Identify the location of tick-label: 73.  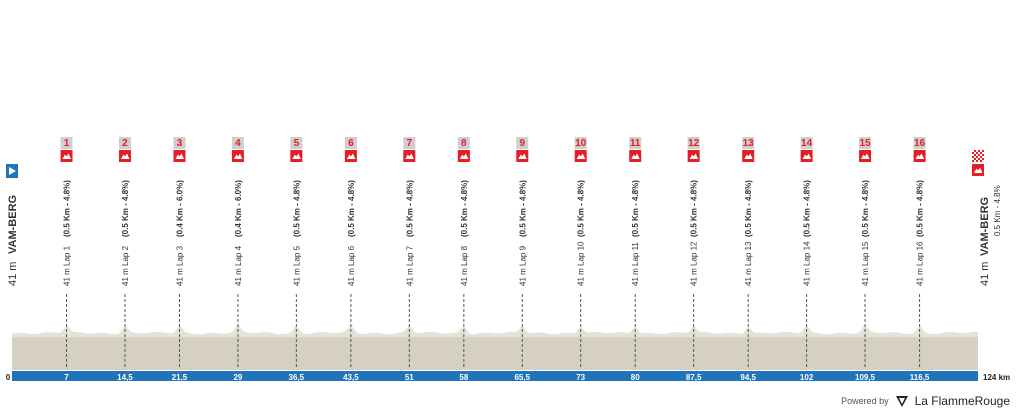
(580, 377).